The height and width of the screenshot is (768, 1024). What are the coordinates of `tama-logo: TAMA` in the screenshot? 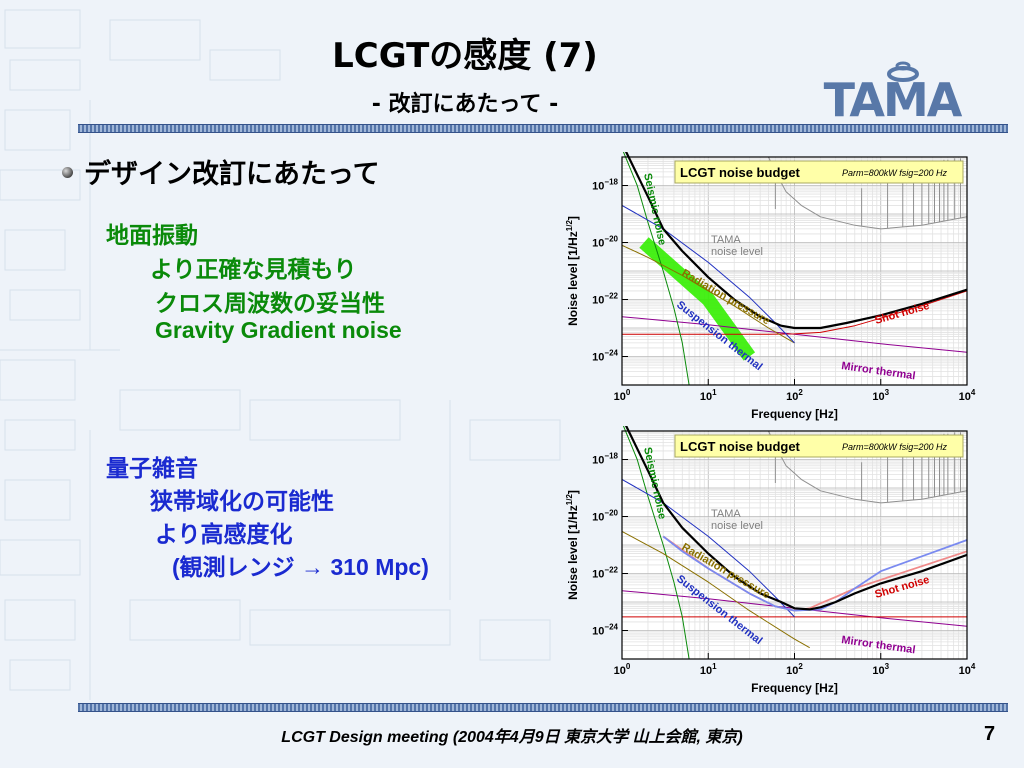 It's located at (894, 90).